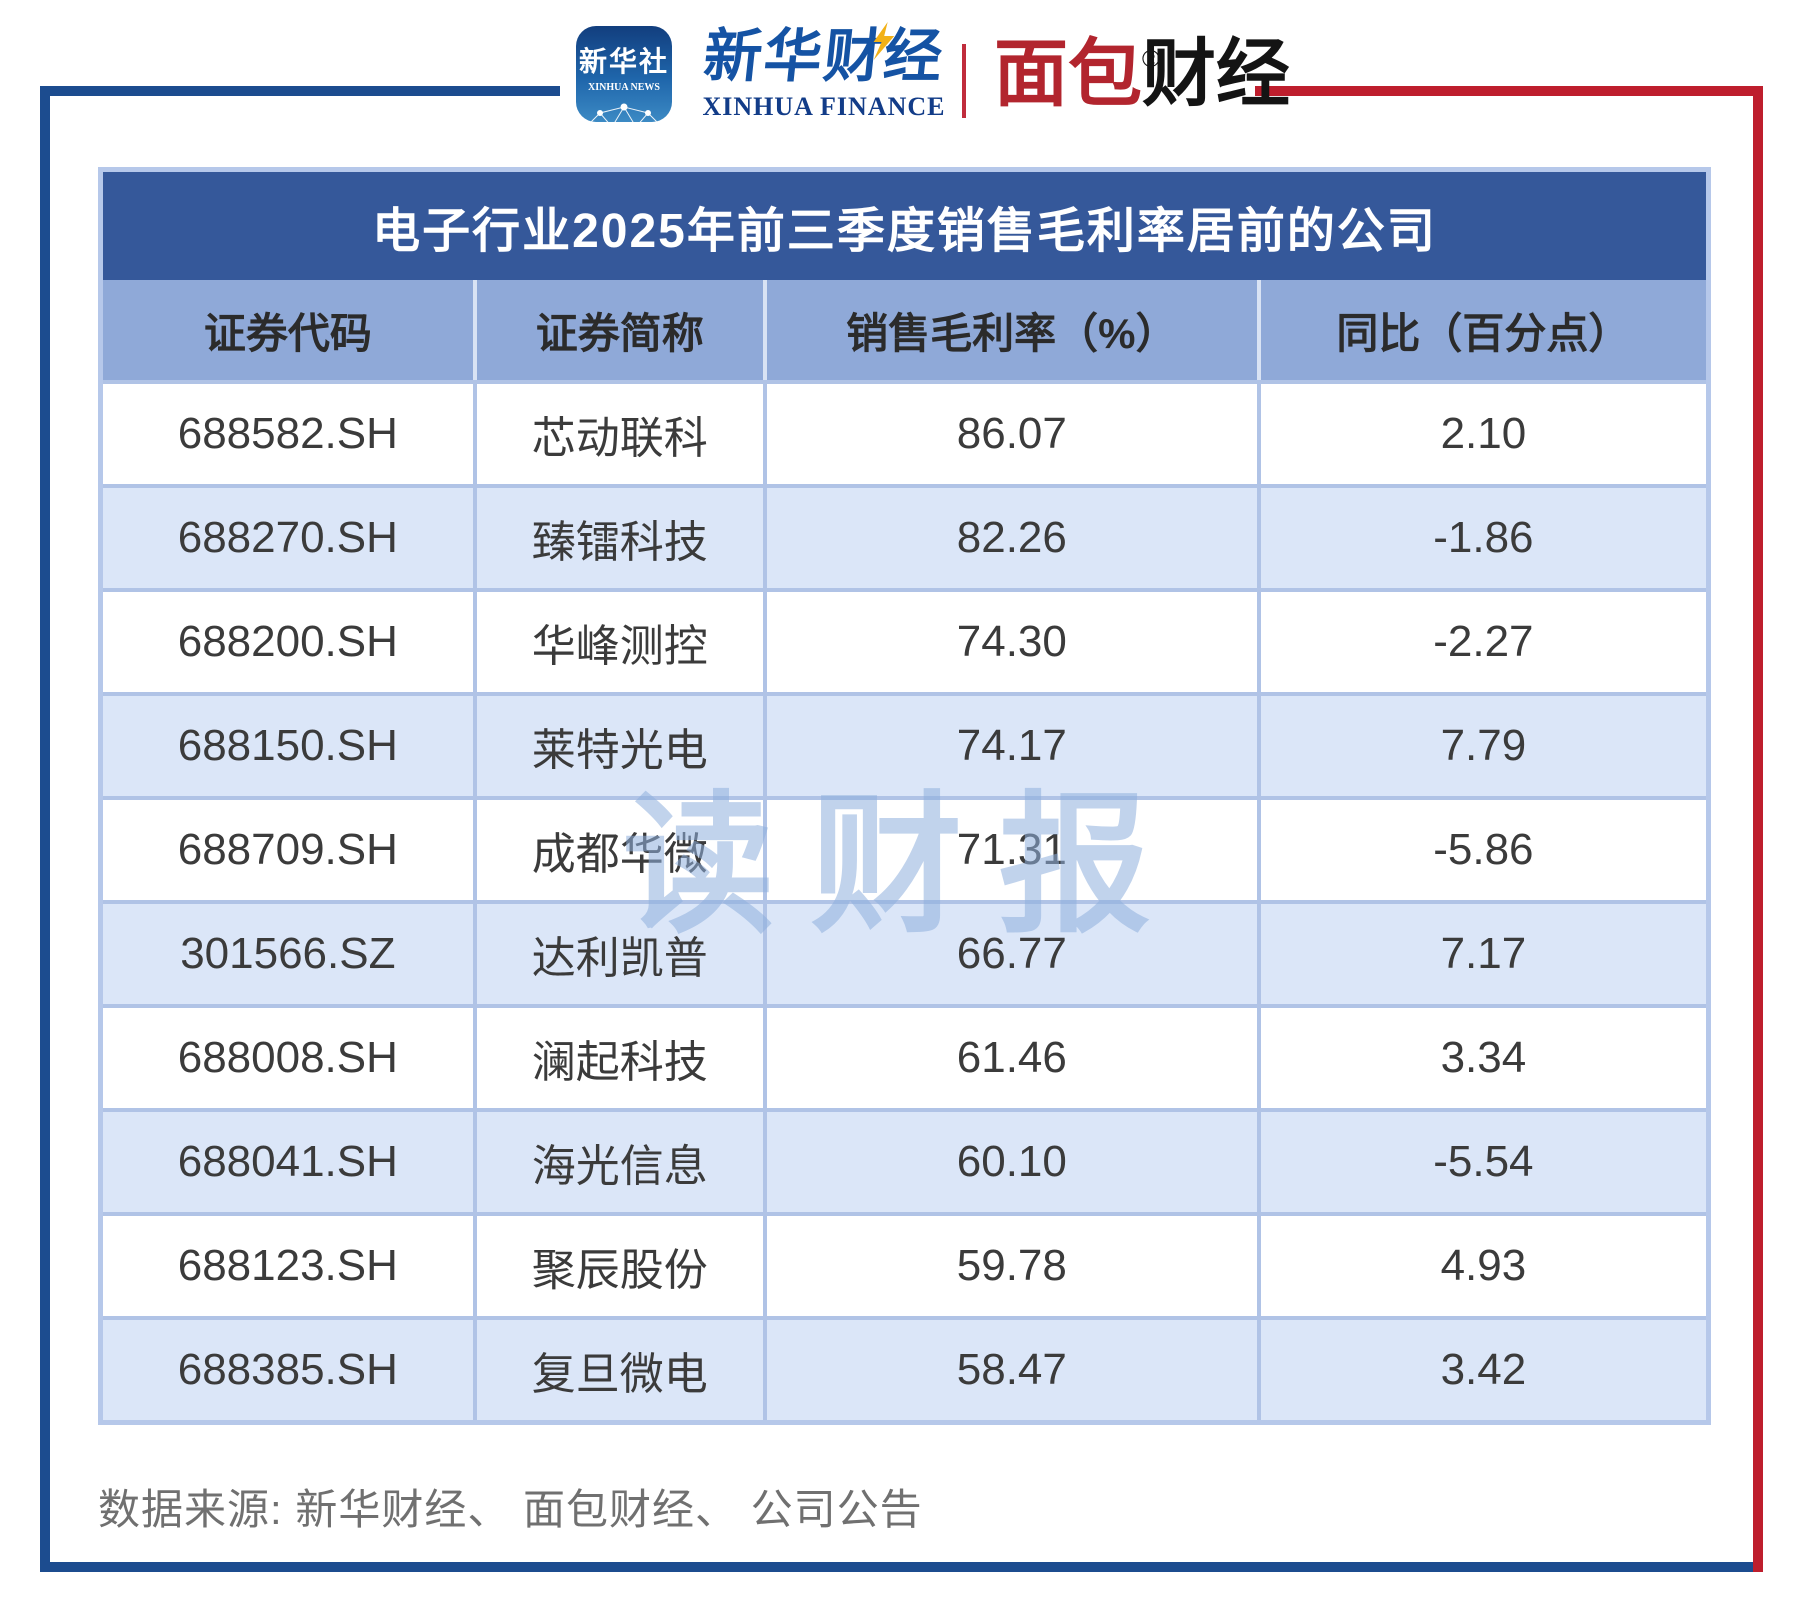  I want to click on mianbao-black-label: 财经, so click(1216, 73).